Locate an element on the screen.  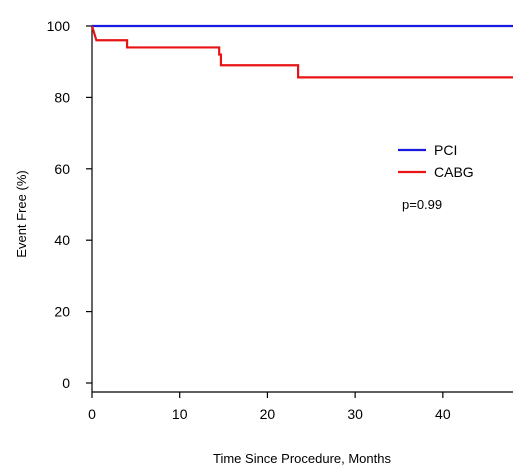
x-tick-label: 10 is located at coordinates (180, 414).